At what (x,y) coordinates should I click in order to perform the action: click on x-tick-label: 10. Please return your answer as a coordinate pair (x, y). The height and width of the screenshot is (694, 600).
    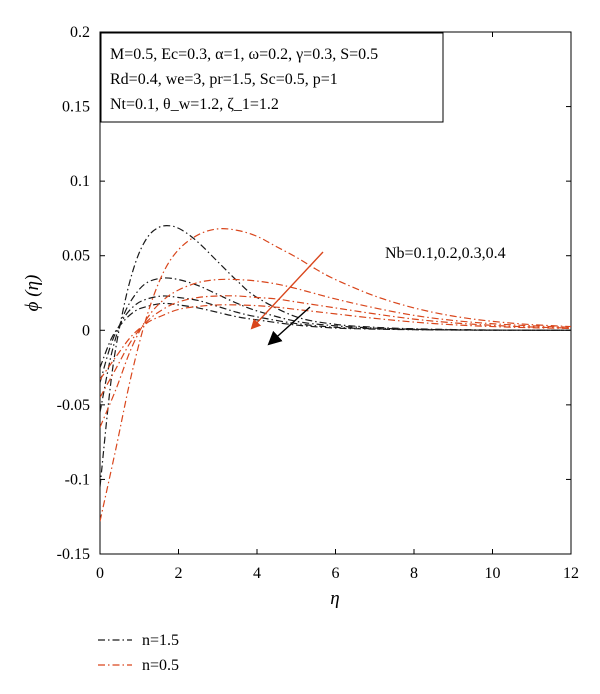
    Looking at the image, I should click on (493, 573).